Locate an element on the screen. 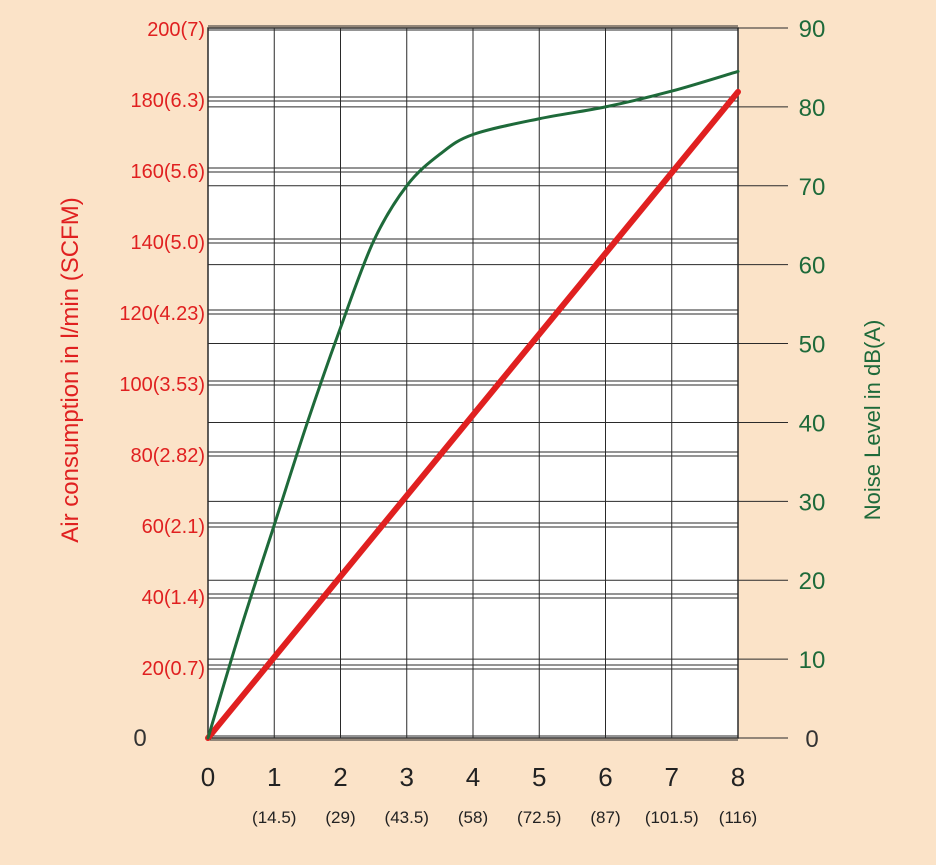 Image resolution: width=936 pixels, height=865 pixels. y-right-tick-label: 20 is located at coordinates (812, 581).